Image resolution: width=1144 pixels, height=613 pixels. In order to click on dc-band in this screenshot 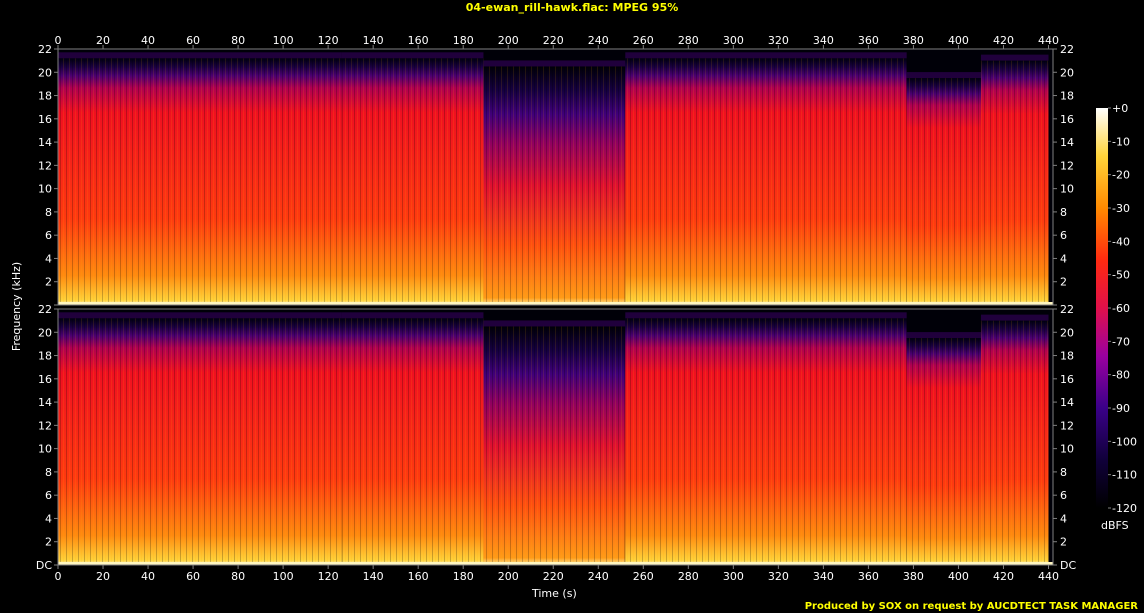, I will do `click(555, 303)`.